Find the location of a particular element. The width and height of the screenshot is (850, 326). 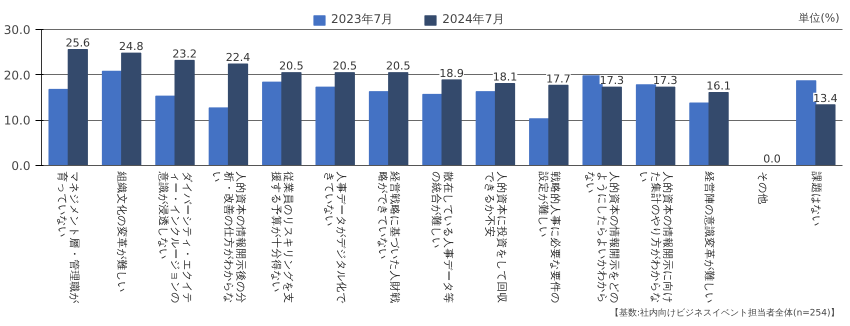

x-tick-label: 従業員のリスキリングを支援する予算が十分得ない is located at coordinates (282, 238).